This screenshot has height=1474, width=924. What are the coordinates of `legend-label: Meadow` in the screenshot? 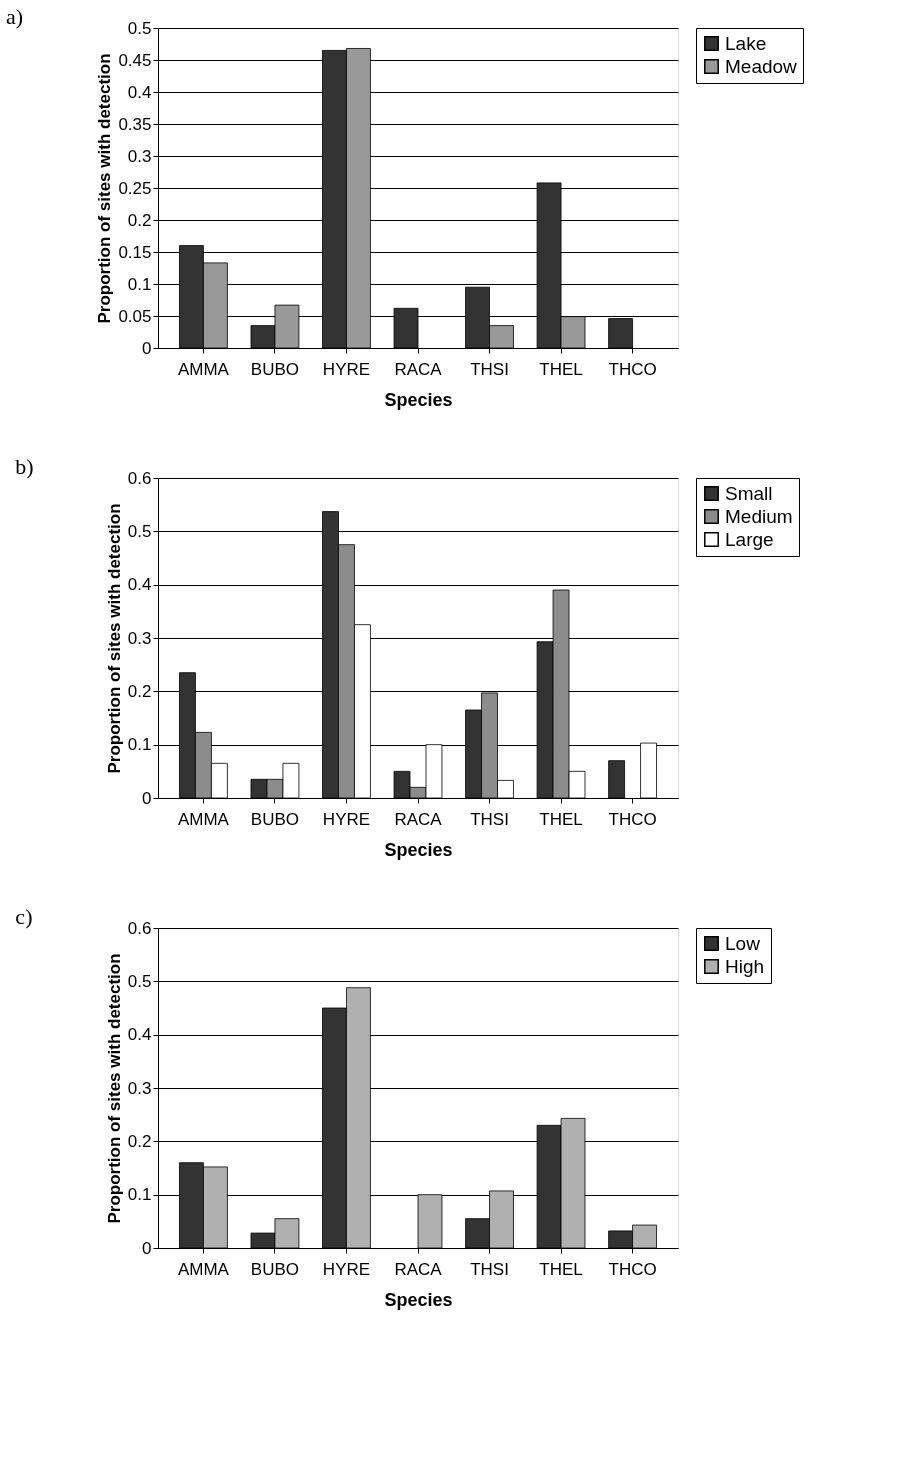 It's located at (761, 66).